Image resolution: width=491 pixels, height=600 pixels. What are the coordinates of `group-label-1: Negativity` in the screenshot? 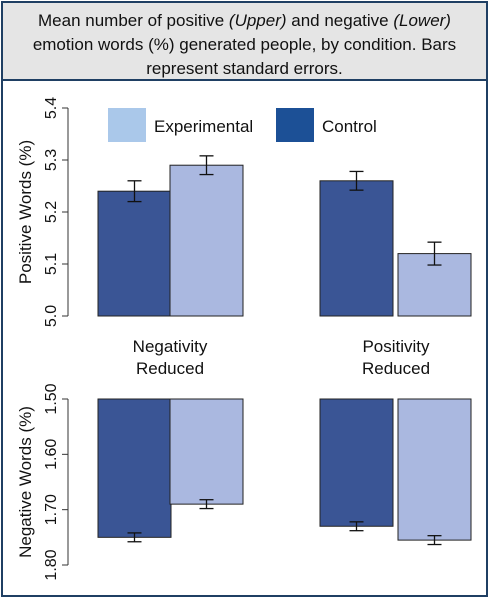 It's located at (170, 346).